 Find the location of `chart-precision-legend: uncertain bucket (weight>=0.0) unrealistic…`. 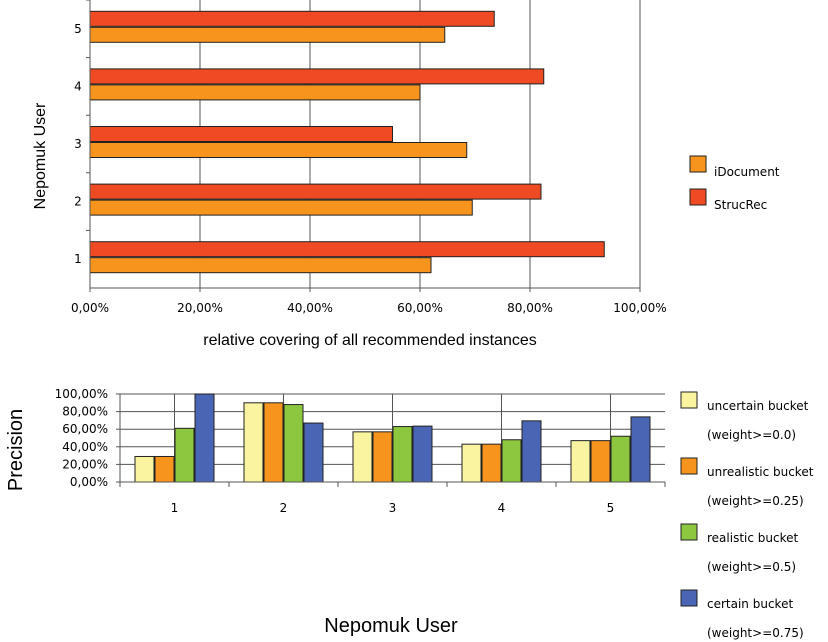

chart-precision-legend: uncertain bucket (weight>=0.0) unrealistic… is located at coordinates (747, 515).